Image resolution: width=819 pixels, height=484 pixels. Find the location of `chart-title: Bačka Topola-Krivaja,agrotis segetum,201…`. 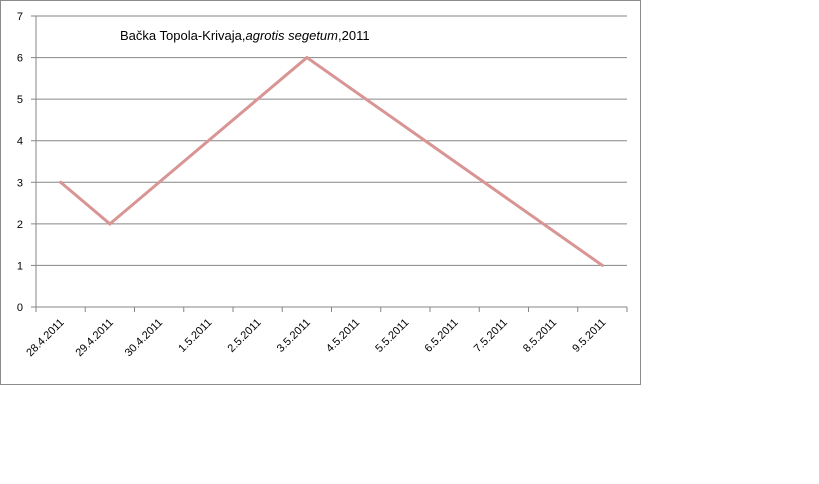

chart-title: Bačka Topola-Krivaja,agrotis segetum,201… is located at coordinates (245, 35).